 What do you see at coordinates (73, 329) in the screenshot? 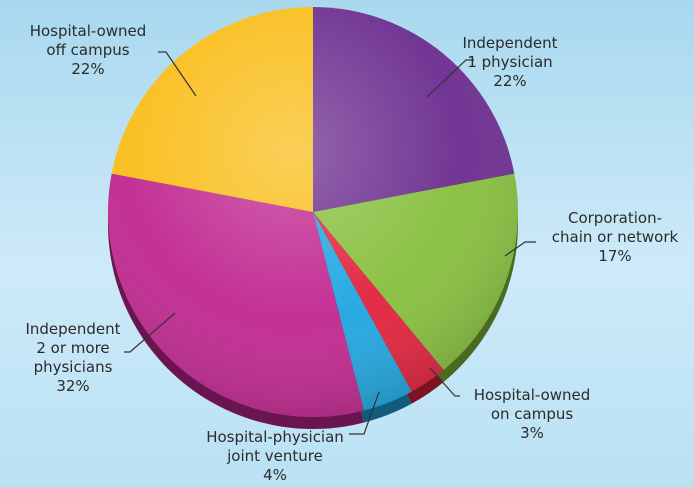
I see `slice-label-4-line-0: Independent` at bounding box center [73, 329].